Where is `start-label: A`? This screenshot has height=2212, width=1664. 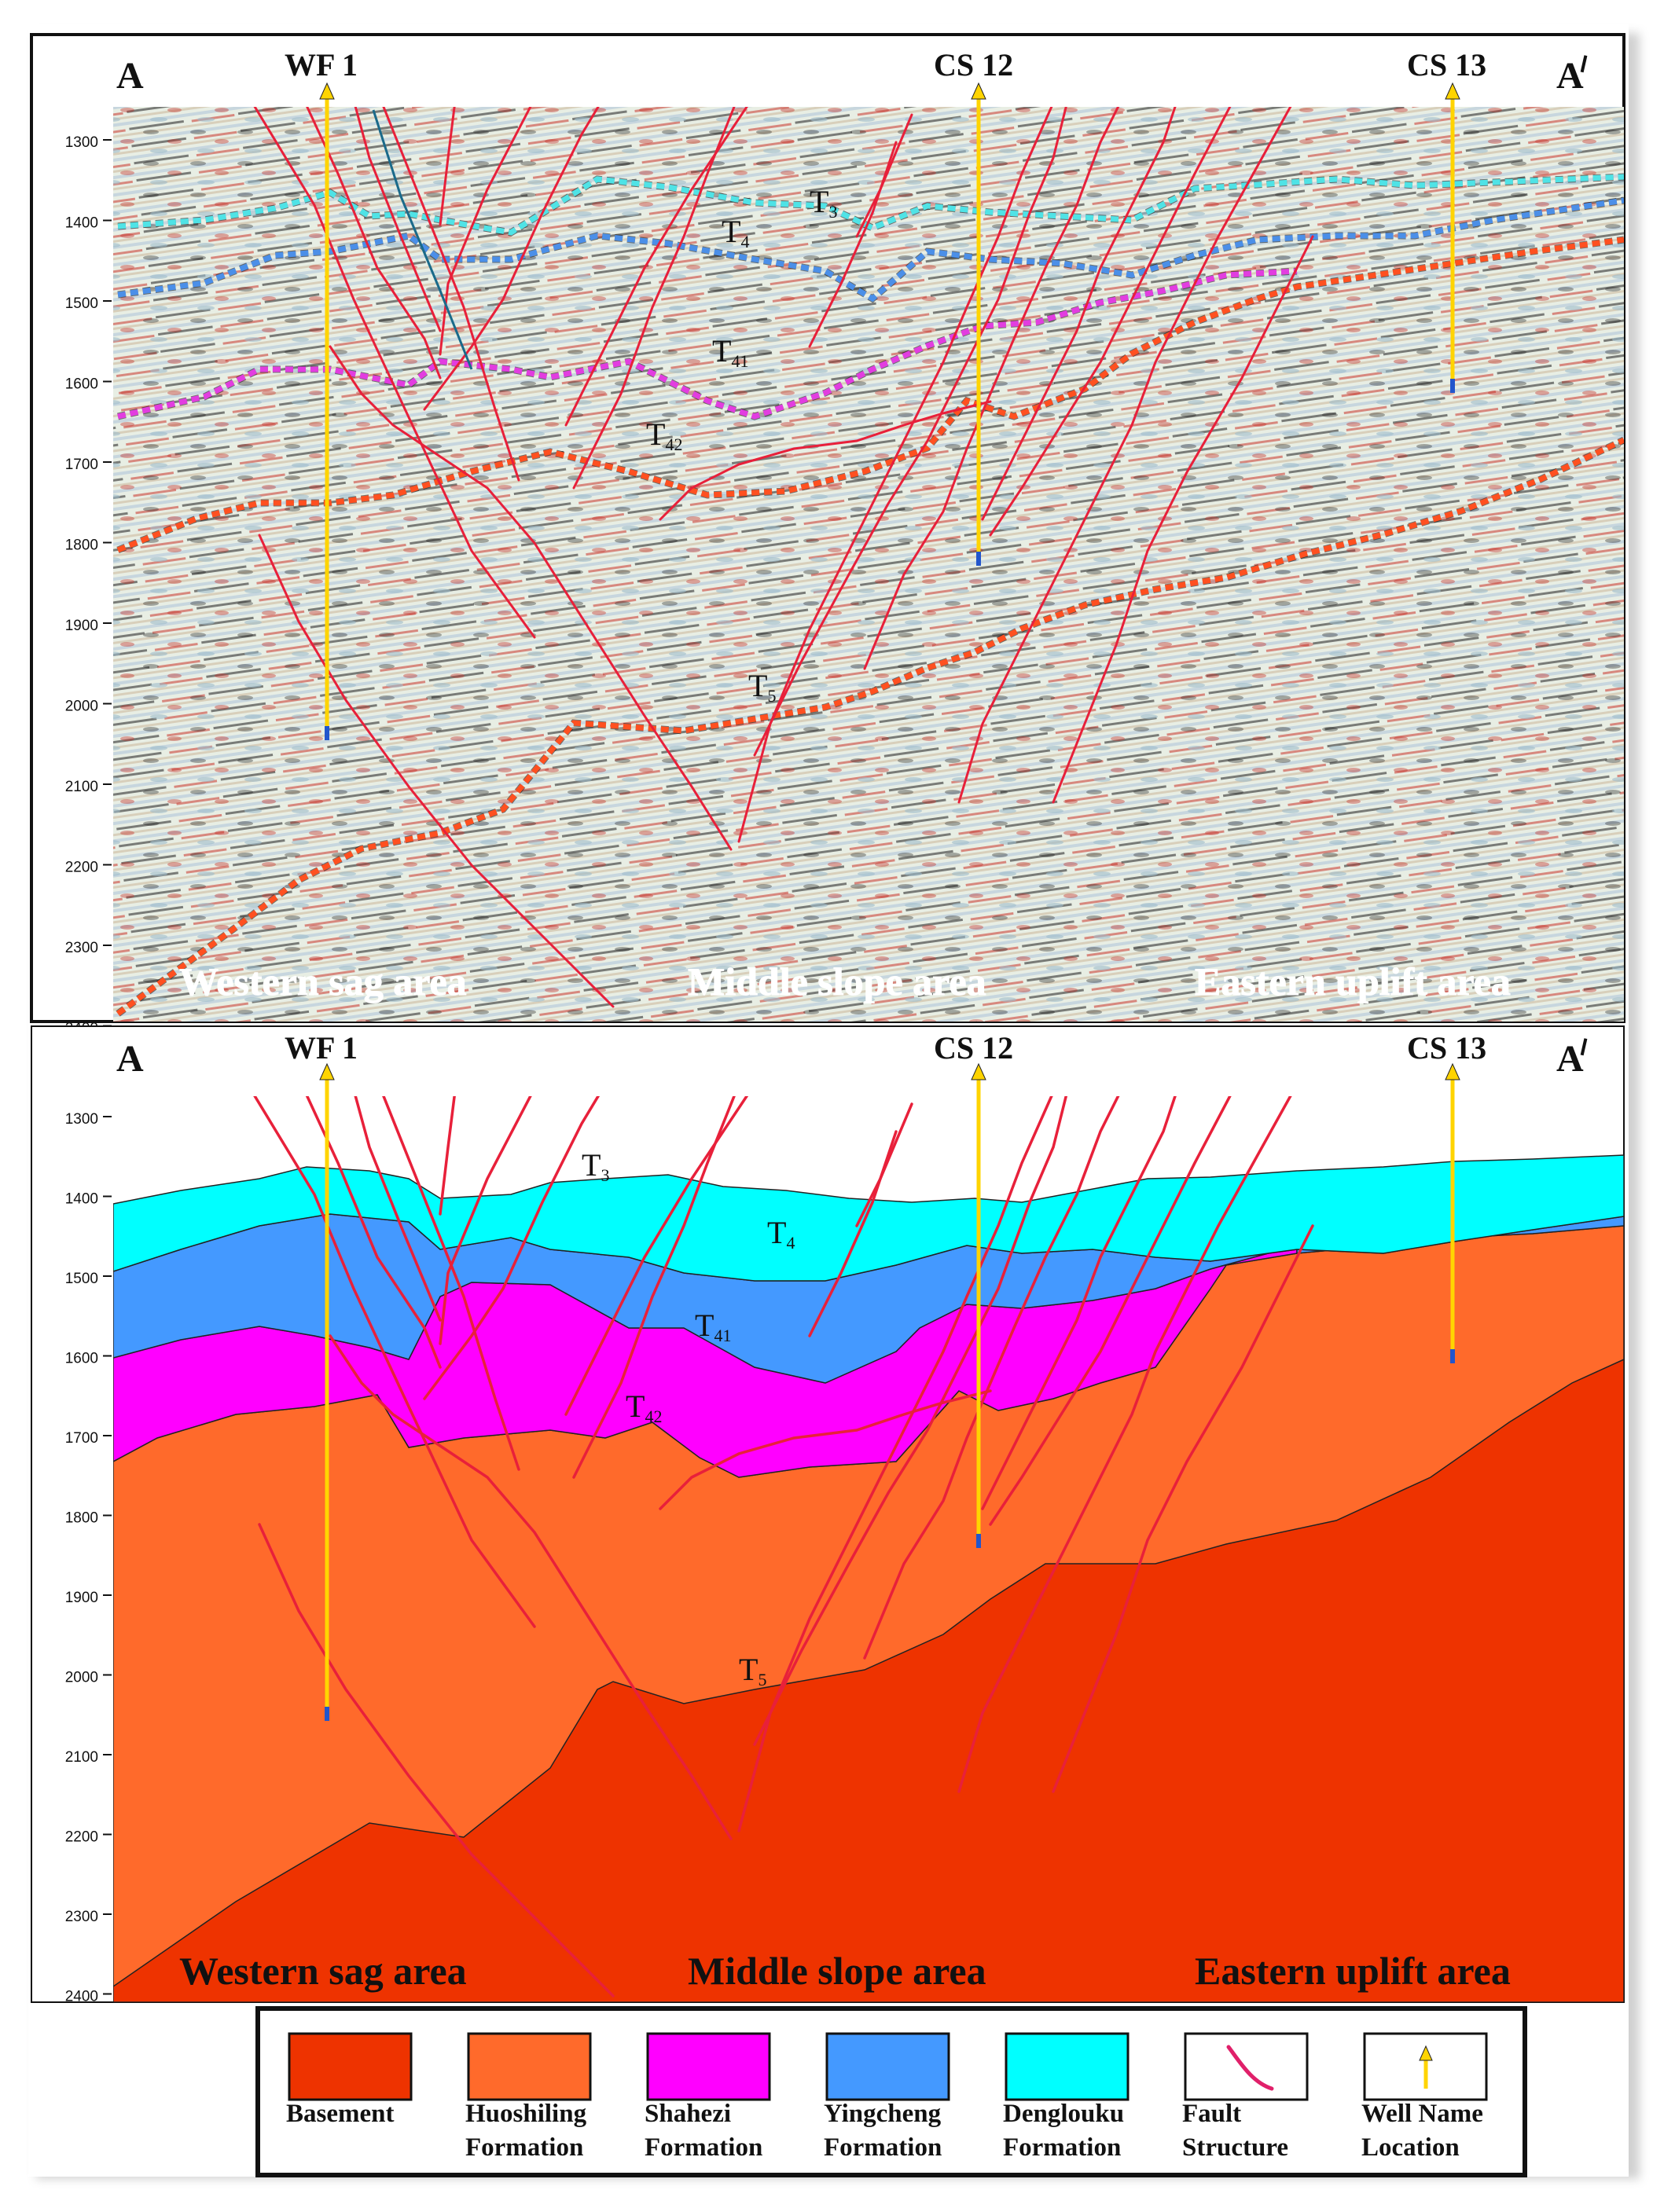
start-label: A is located at coordinates (130, 1059).